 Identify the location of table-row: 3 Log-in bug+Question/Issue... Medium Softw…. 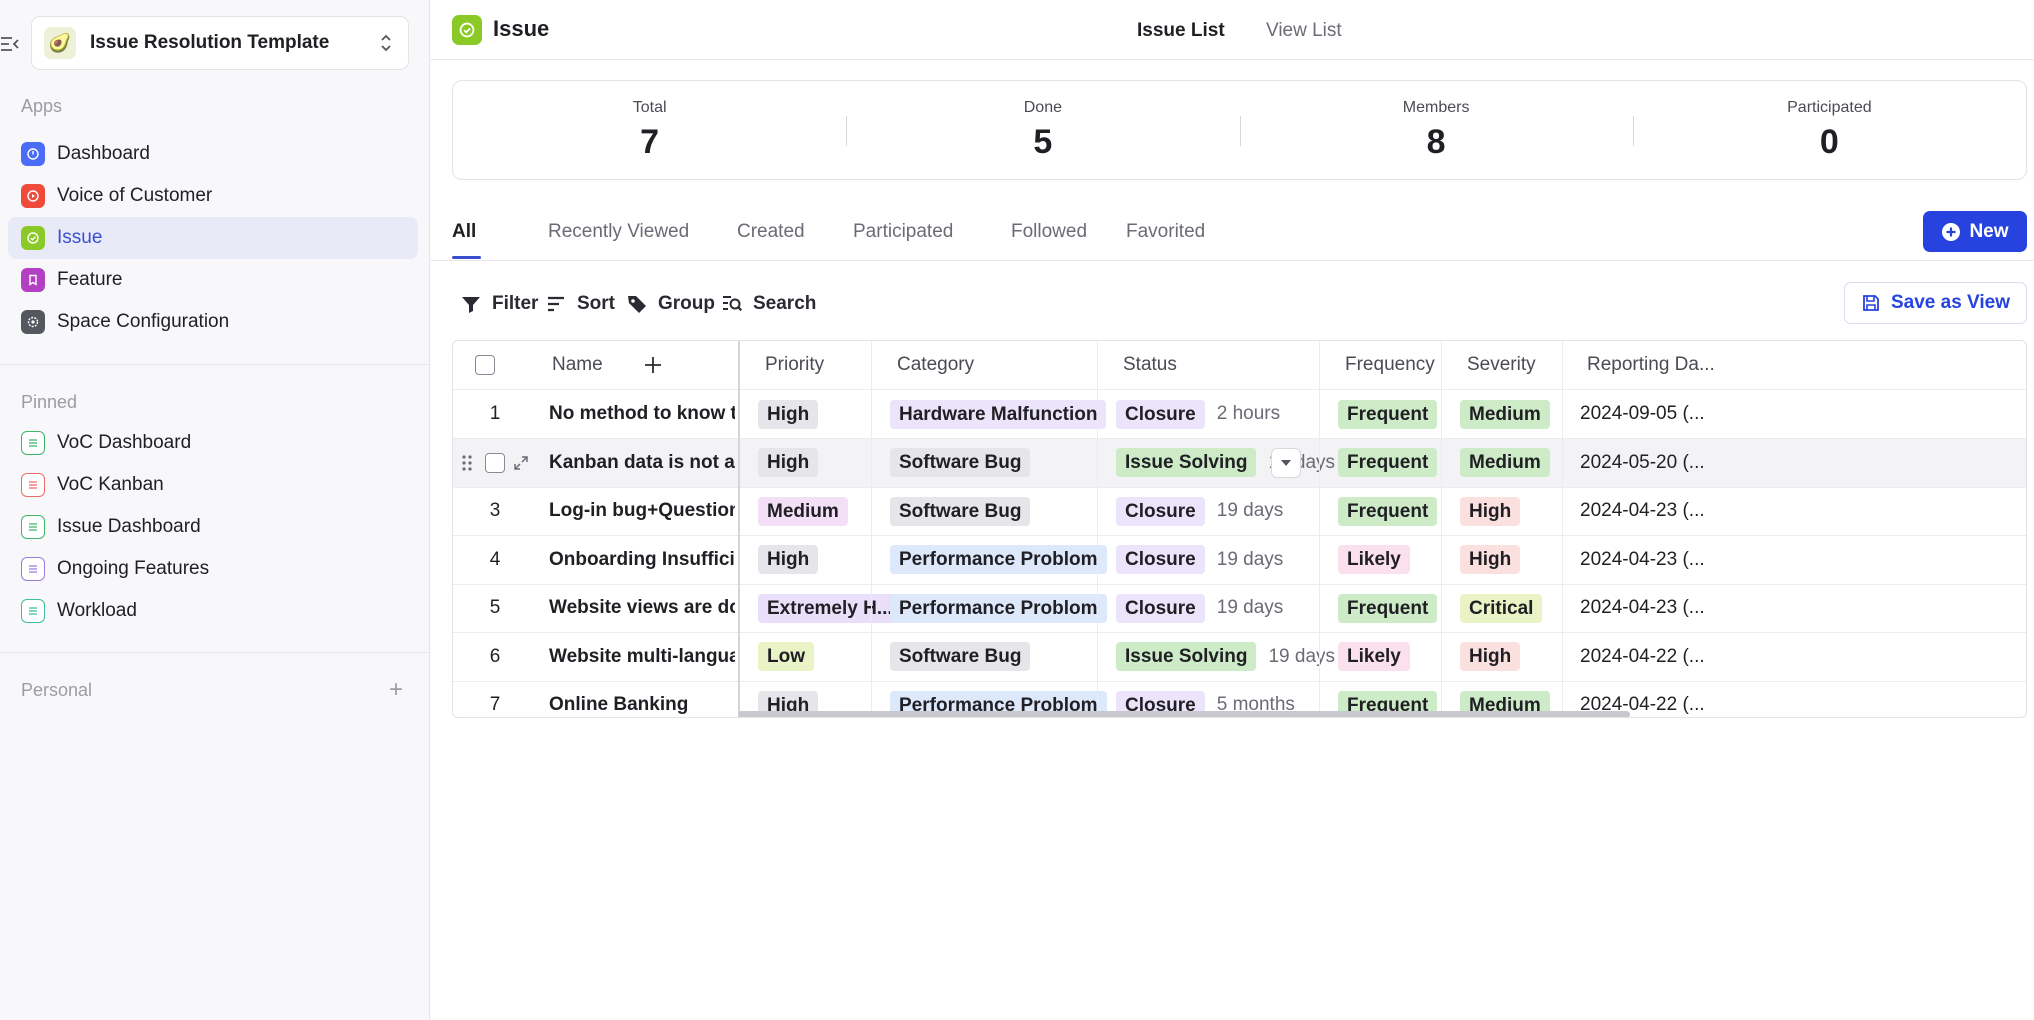
(1239, 511).